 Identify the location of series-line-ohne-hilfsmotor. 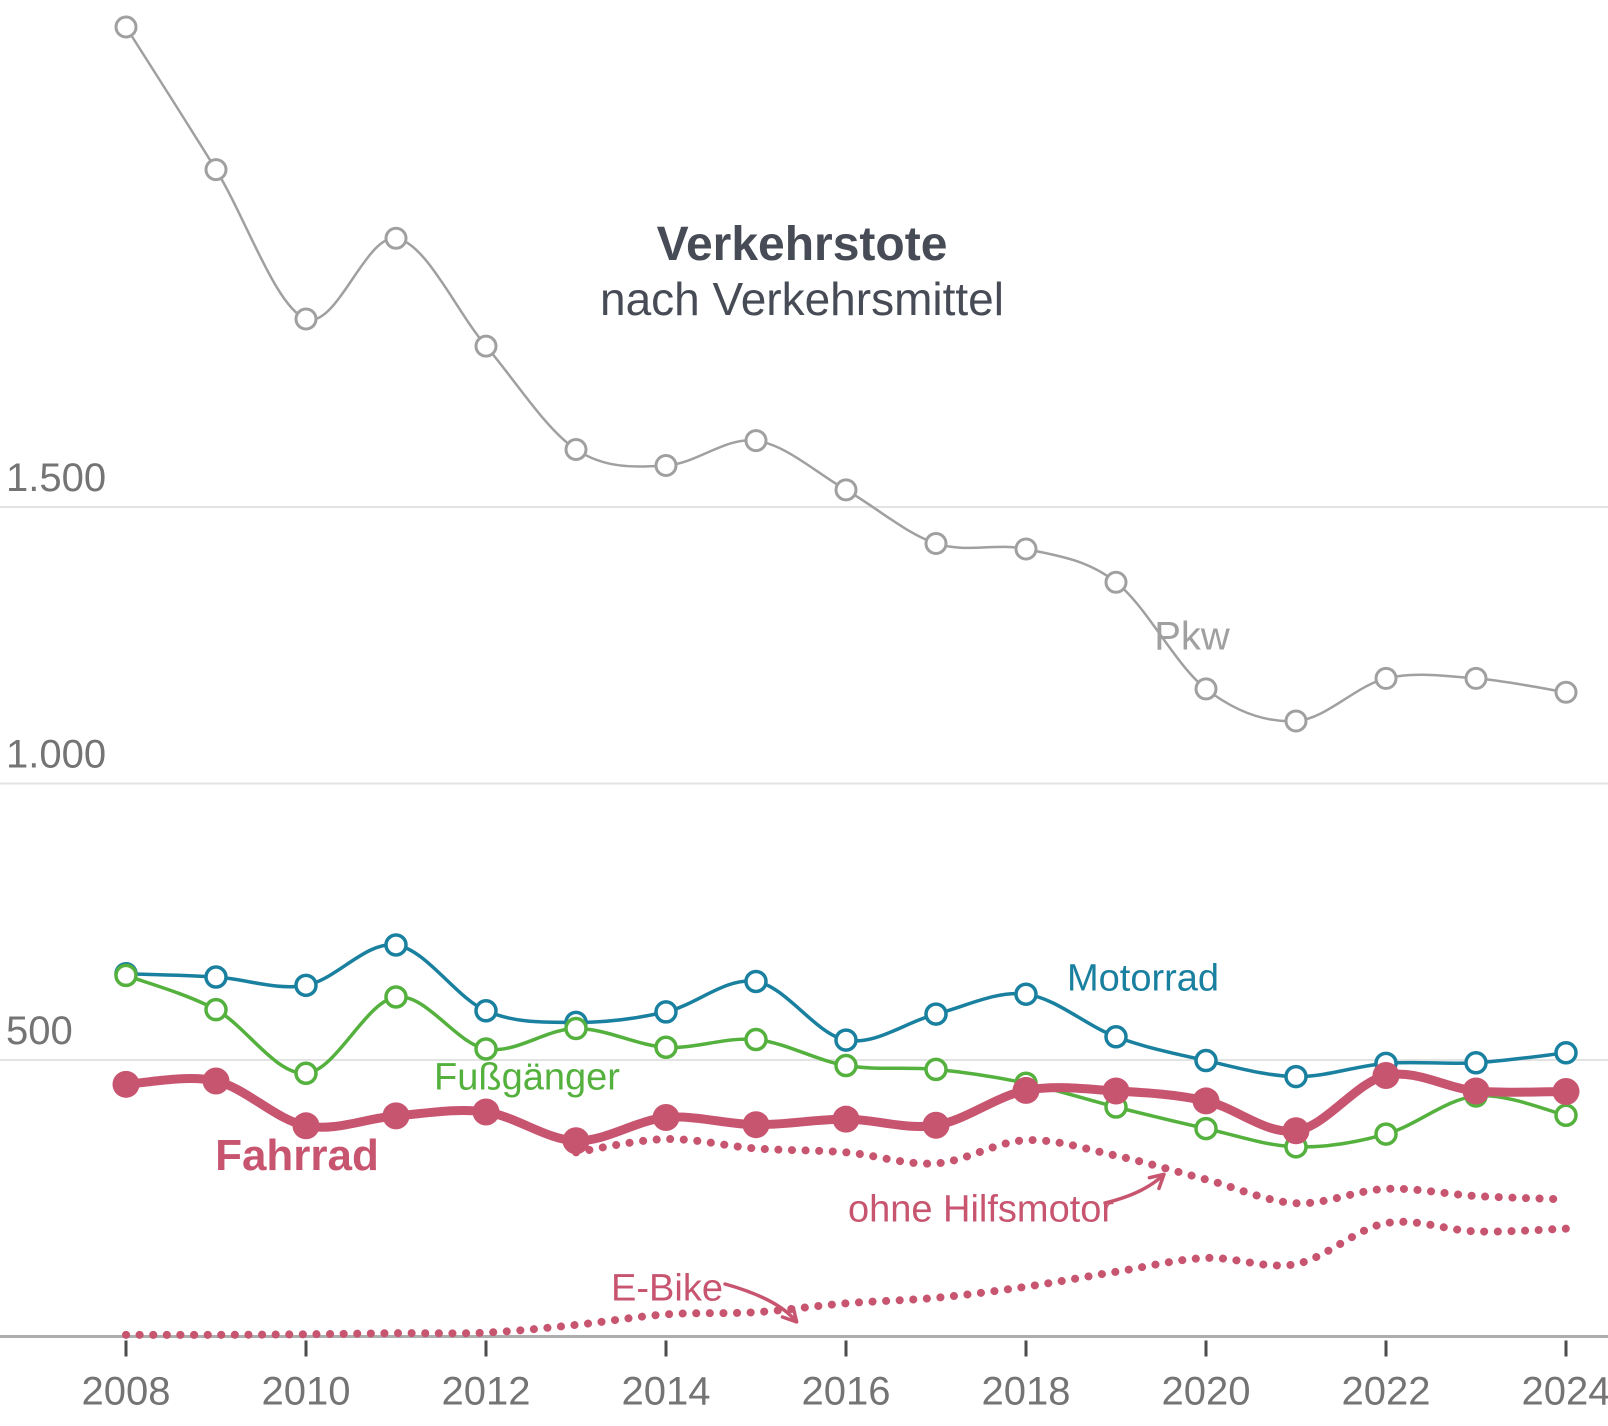
(1071, 1171).